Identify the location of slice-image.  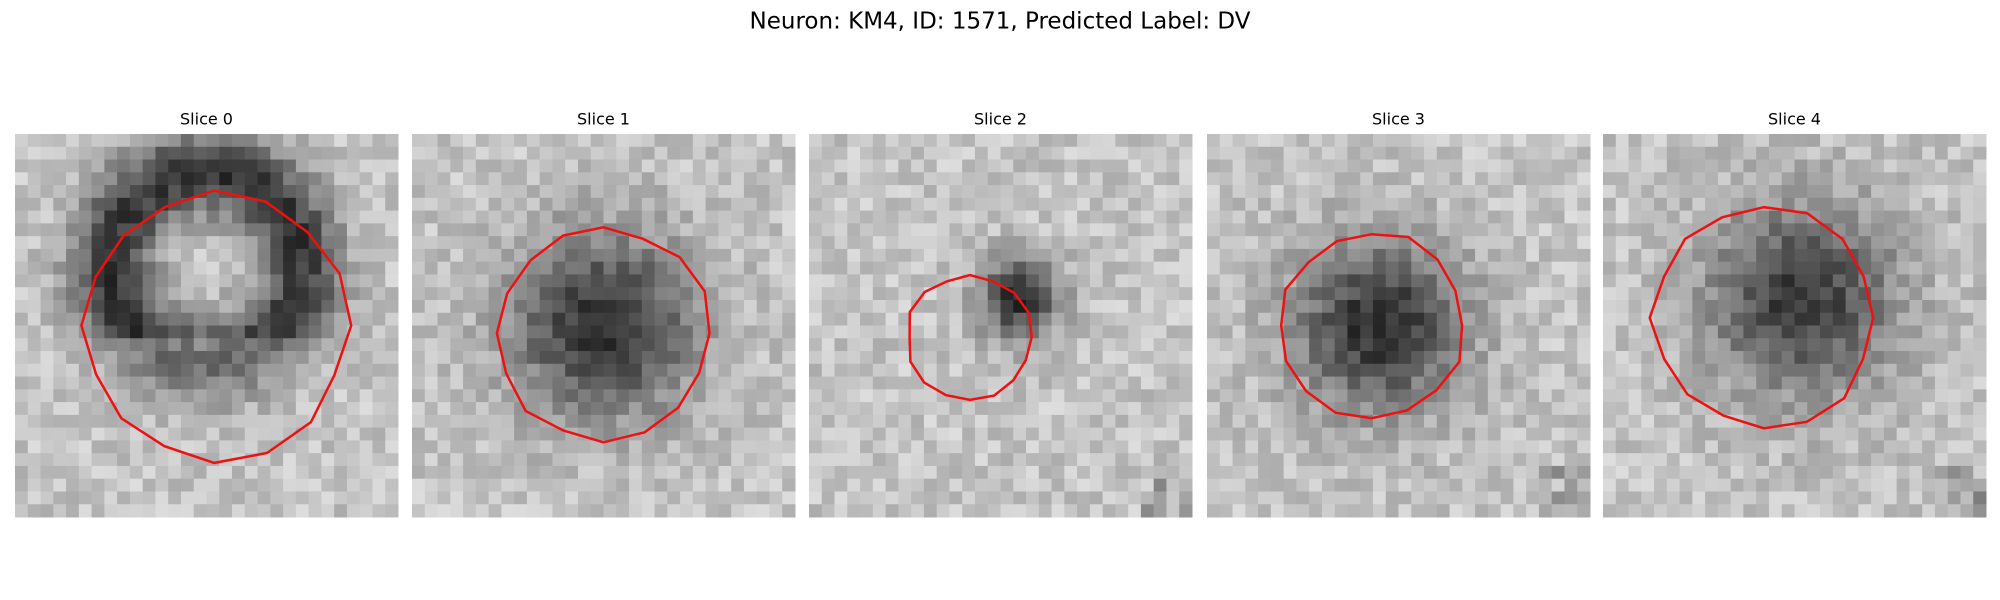
(604, 326).